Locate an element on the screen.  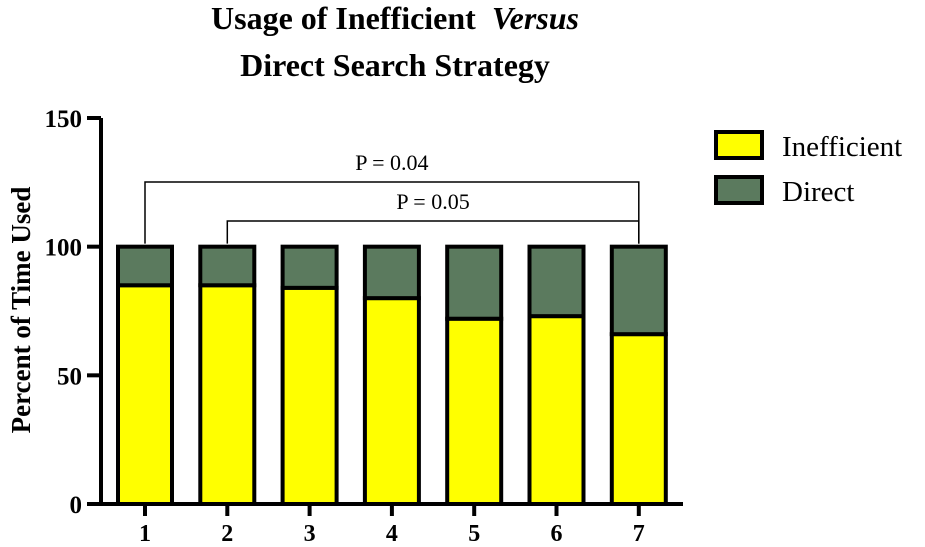
x-tick-label: 4 is located at coordinates (392, 534).